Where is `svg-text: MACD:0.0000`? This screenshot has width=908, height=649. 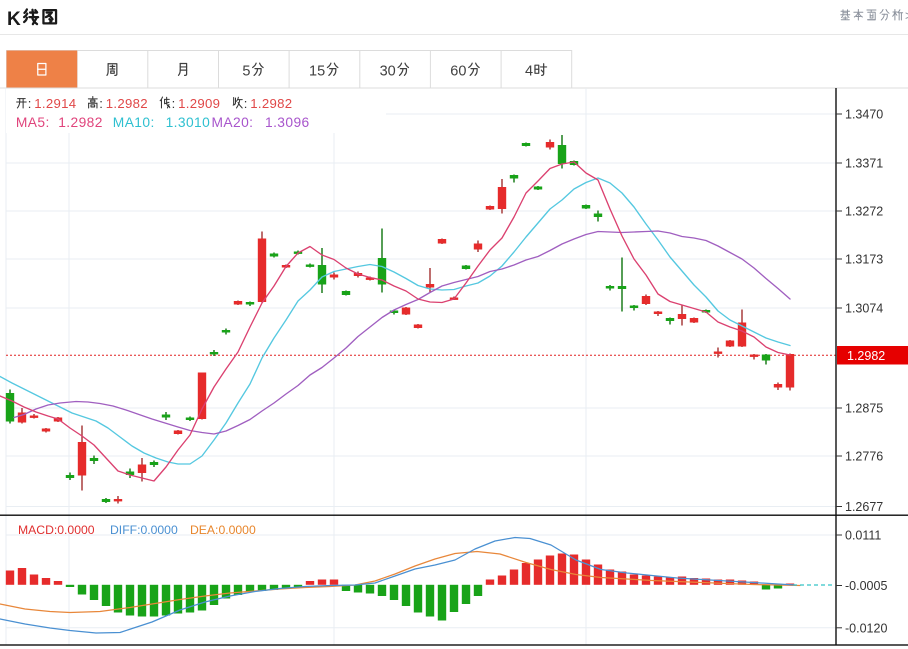
svg-text: MACD:0.0000 is located at coordinates (56, 530).